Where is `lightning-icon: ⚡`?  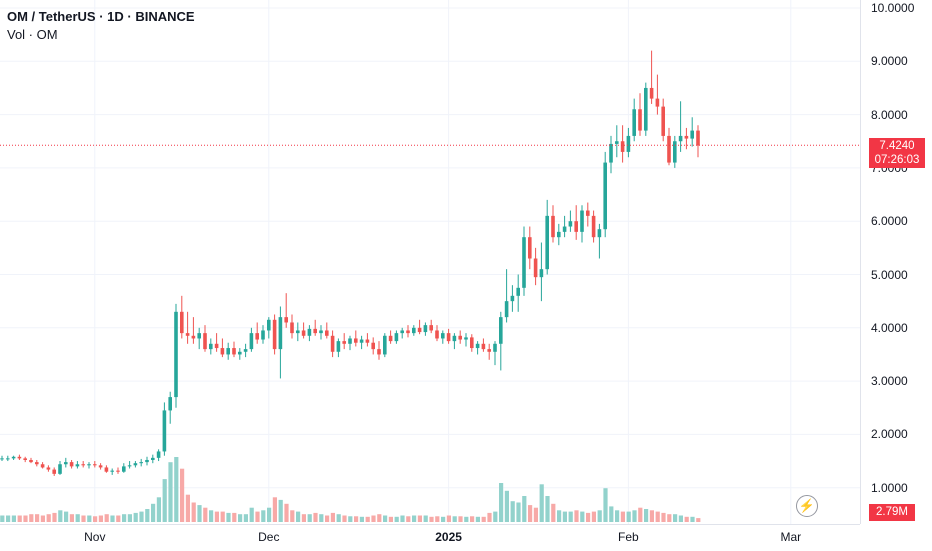 lightning-icon: ⚡ is located at coordinates (807, 506).